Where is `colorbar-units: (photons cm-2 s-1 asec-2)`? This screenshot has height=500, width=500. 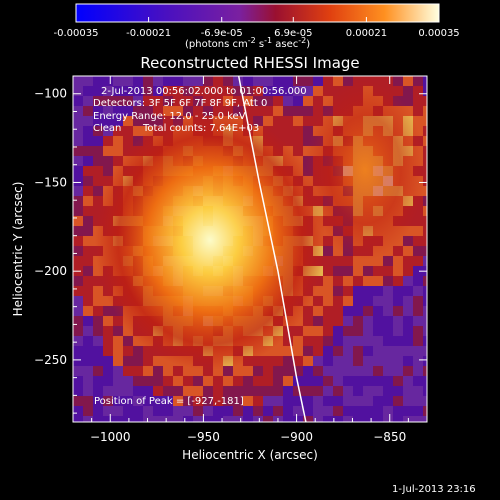 colorbar-units: (photons cm-2 s-1 asec-2) is located at coordinates (248, 43).